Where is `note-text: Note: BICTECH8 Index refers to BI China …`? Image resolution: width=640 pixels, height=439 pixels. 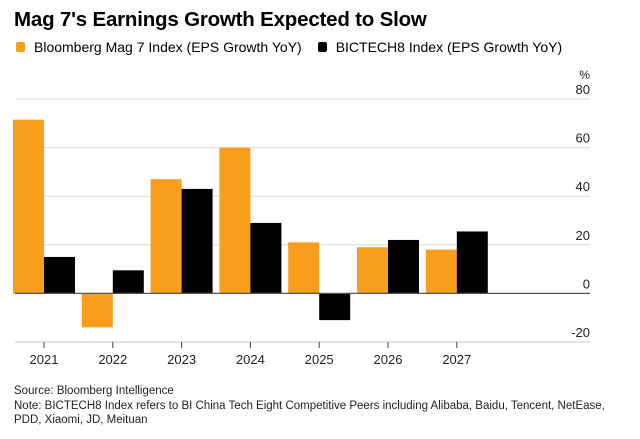
note-text: Note: BICTECH8 Index refers to BI China … is located at coordinates (309, 413).